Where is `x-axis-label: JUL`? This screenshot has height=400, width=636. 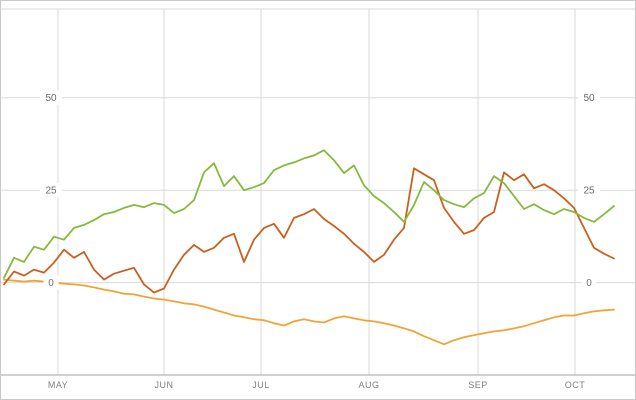
x-axis-label: JUL is located at coordinates (261, 385).